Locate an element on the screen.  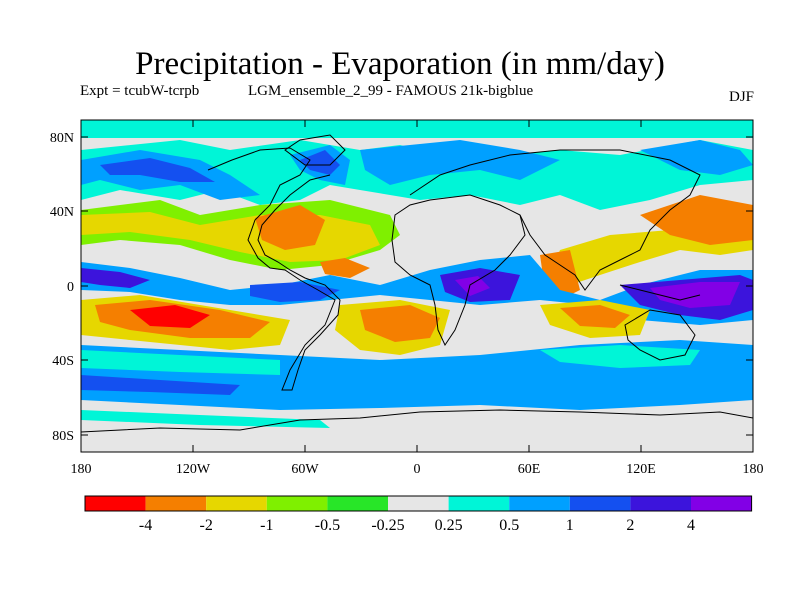
field-s-atlantic-orange is located at coordinates (400, 323).